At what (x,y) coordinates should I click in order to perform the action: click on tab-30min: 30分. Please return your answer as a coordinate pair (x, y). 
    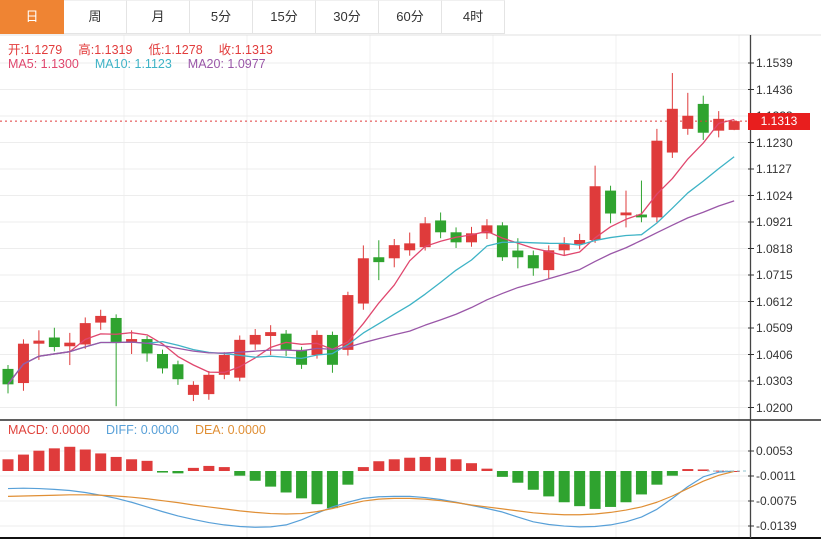
    Looking at the image, I should click on (347, 17).